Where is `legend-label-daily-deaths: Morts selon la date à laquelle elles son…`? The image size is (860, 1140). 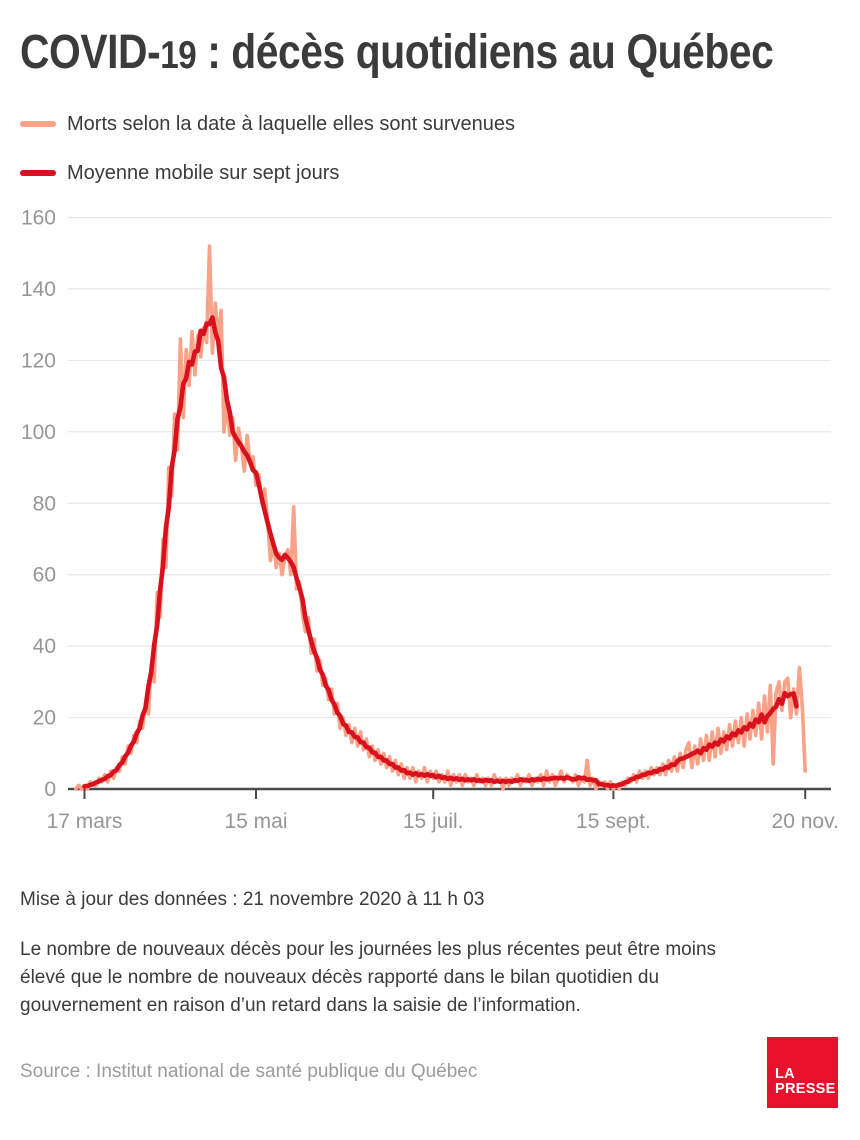 legend-label-daily-deaths: Morts selon la date à laquelle elles son… is located at coordinates (291, 123).